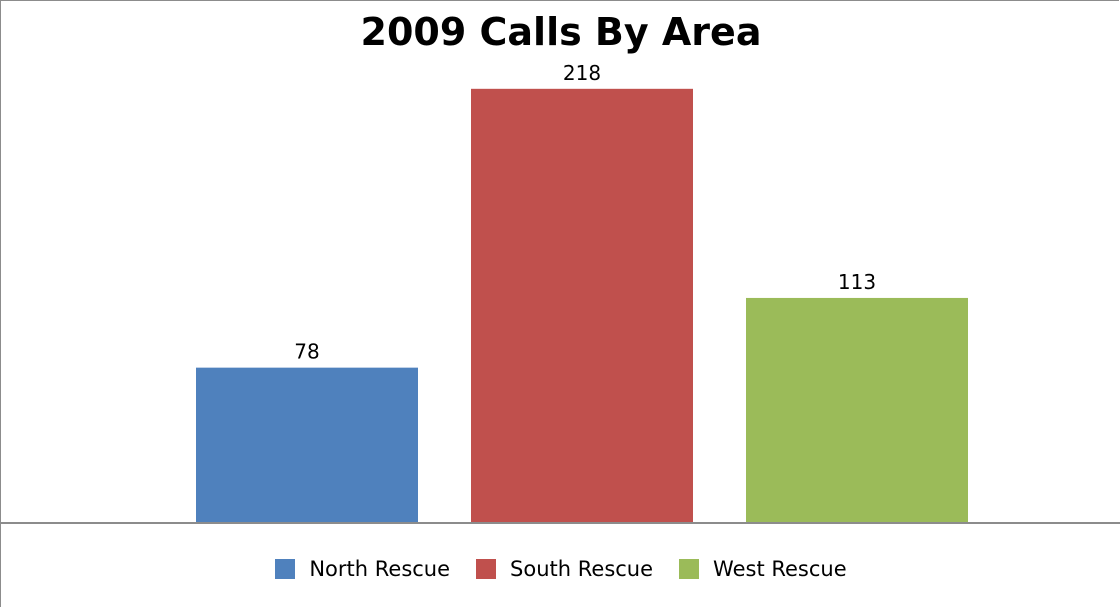  I want to click on bar-south-rescue, so click(582, 306).